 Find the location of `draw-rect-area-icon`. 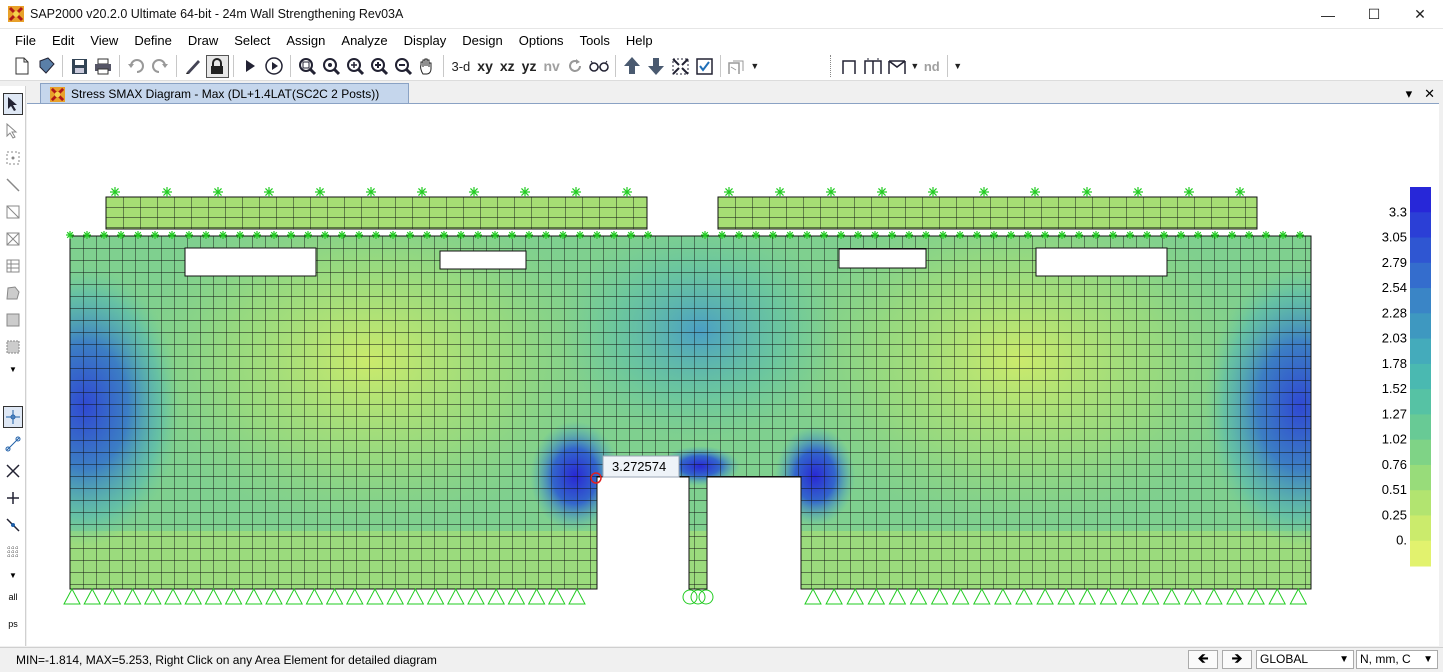

draw-rect-area-icon is located at coordinates (13, 320).